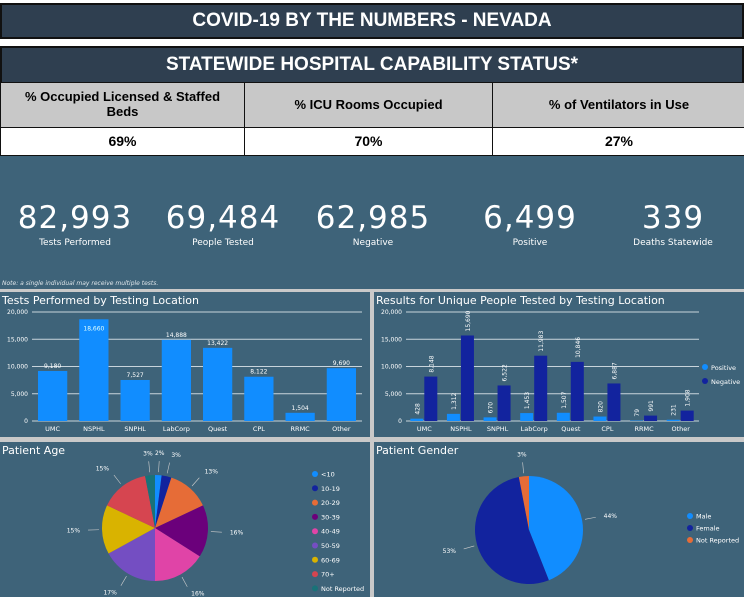  I want to click on stat-label: Positive, so click(530, 243).